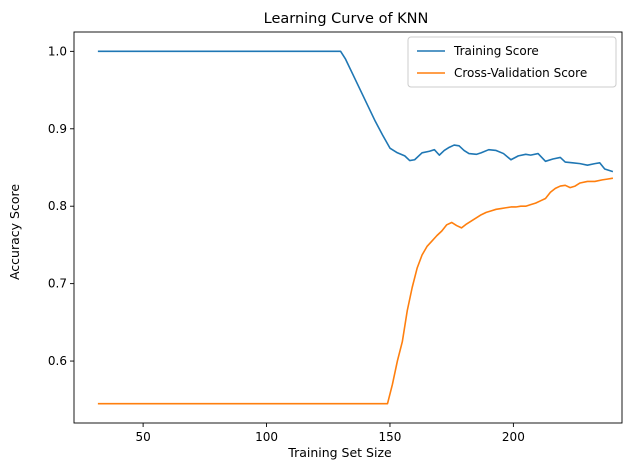 This screenshot has height=470, width=630. What do you see at coordinates (390, 437) in the screenshot?
I see `x-tick-label: 150` at bounding box center [390, 437].